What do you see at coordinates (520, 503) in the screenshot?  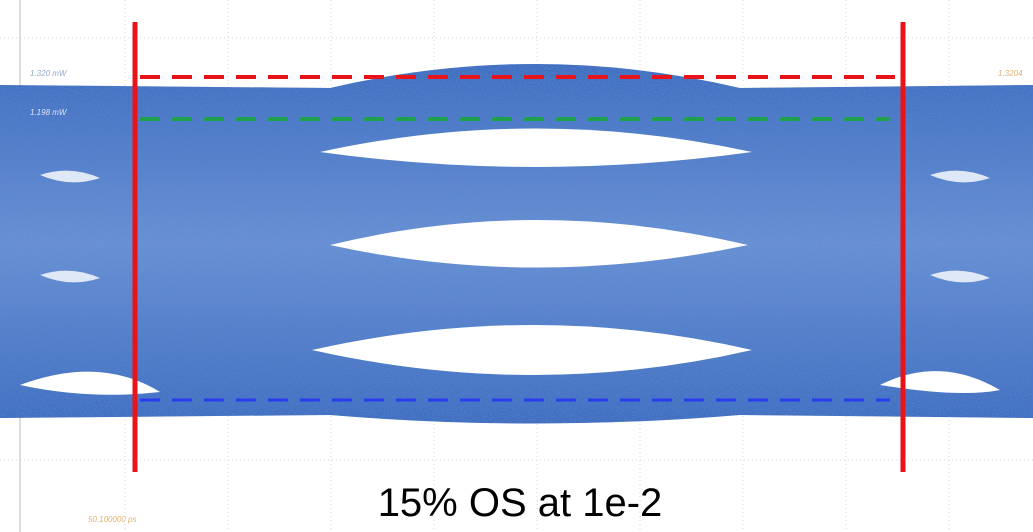 I see `caption: 15% OS at 1e-2` at bounding box center [520, 503].